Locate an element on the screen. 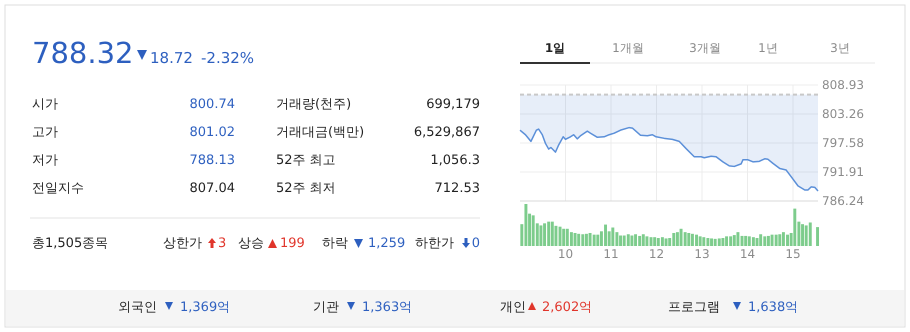  text: 3 is located at coordinates (222, 243).